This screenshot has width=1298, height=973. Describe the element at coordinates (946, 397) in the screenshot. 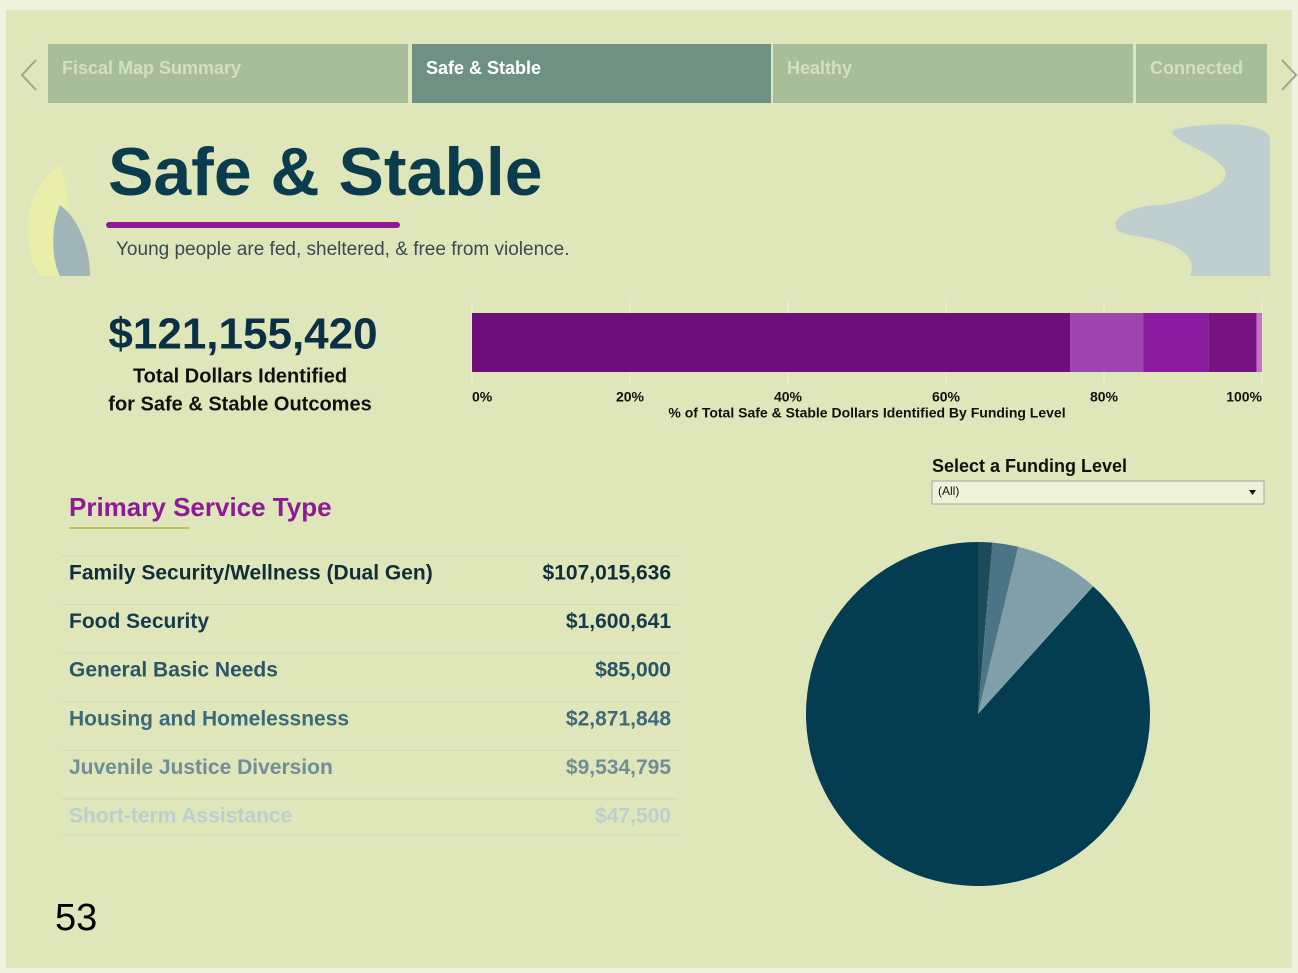

I see `x-tick-label: 60%` at that location.